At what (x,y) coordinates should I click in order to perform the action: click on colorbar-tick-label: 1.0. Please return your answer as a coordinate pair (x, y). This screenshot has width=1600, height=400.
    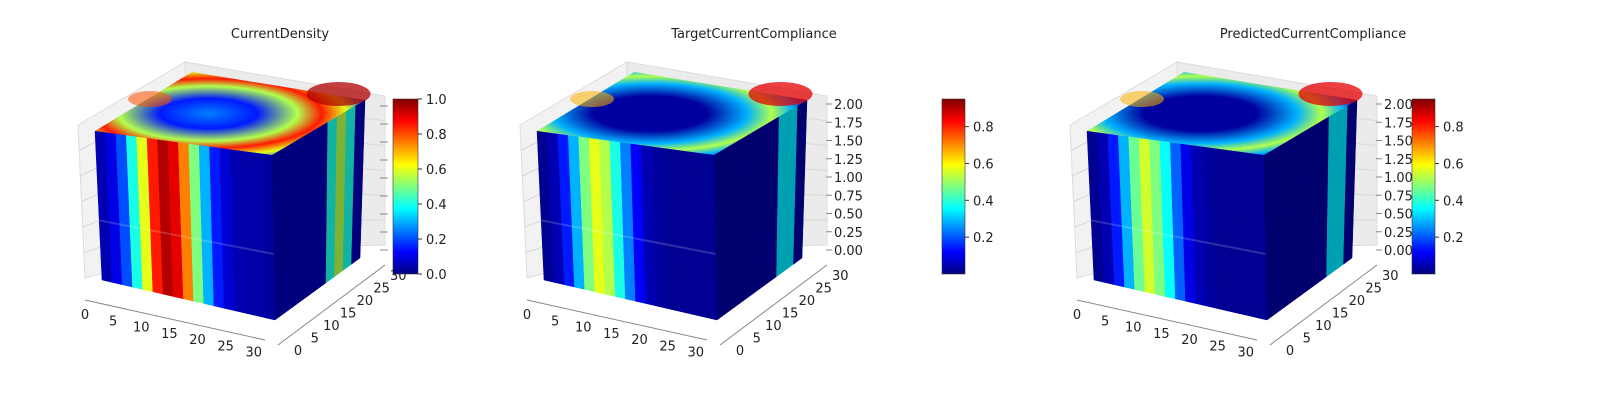
    Looking at the image, I should click on (436, 100).